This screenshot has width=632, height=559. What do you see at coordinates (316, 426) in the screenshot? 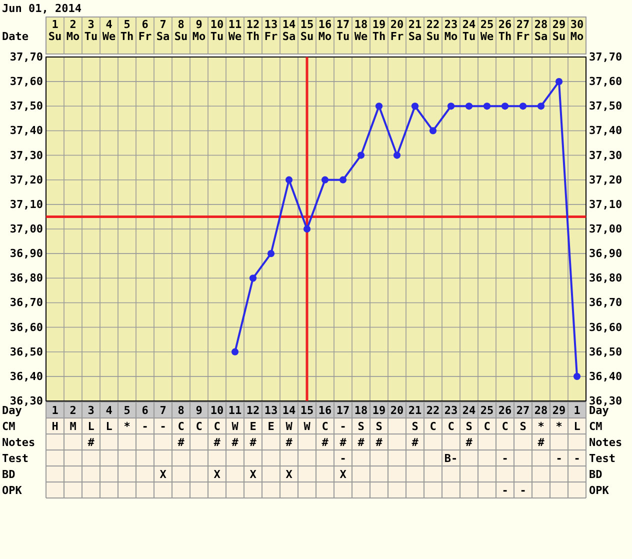
I see `text: H M L L * - - C C C W E E W W C - S S S C C S C C S * * L` at bounding box center [316, 426].